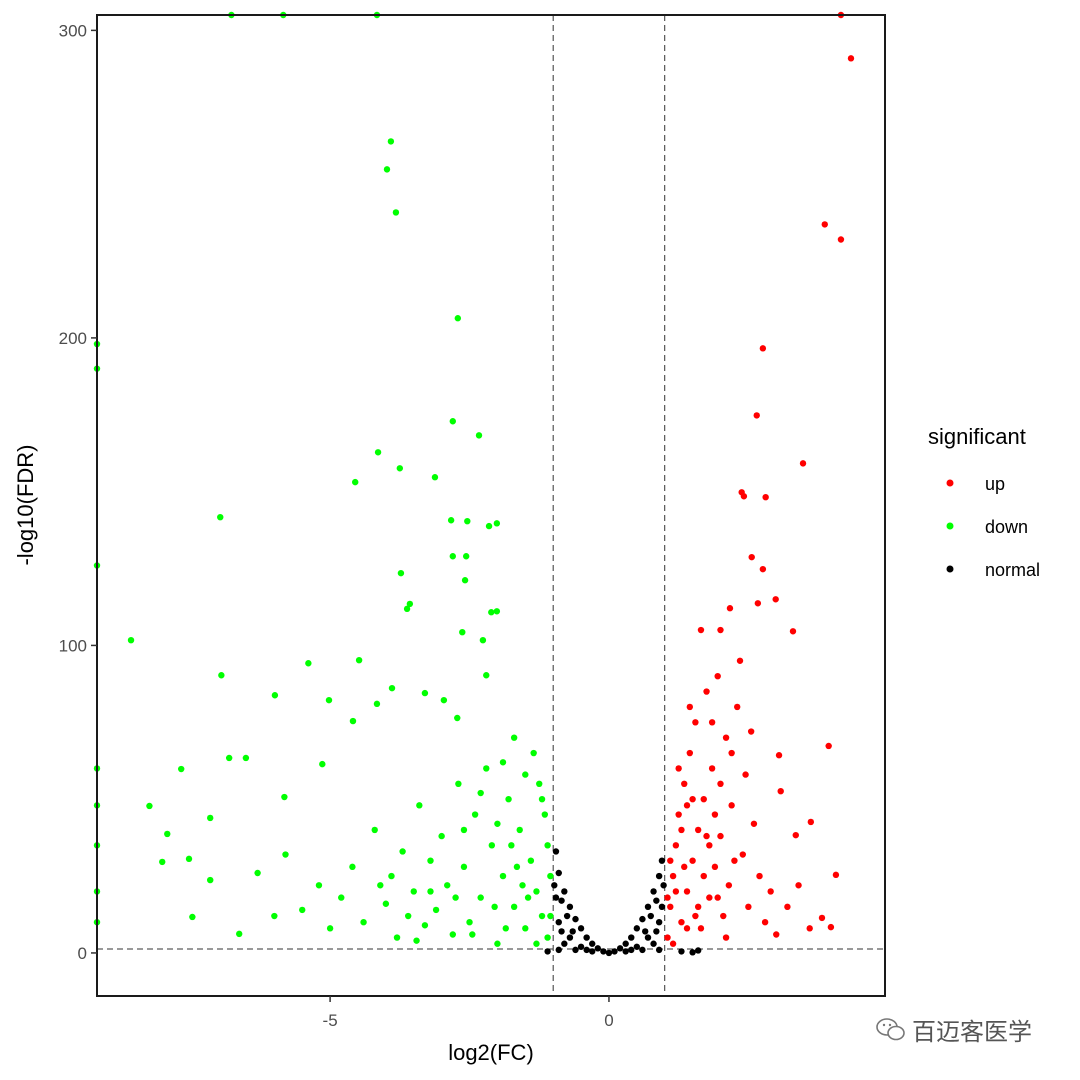  What do you see at coordinates (73, 338) in the screenshot?
I see `y-tick-label: 200` at bounding box center [73, 338].